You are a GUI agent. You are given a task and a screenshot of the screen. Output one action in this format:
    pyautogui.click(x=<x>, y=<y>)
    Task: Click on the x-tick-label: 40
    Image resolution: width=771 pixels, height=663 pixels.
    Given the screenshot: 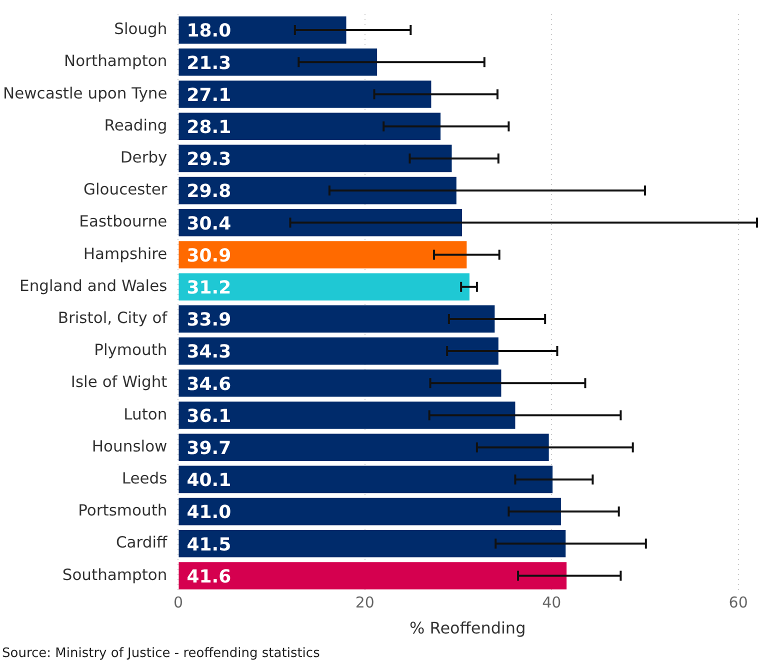 What is the action you would take?
    pyautogui.click(x=552, y=603)
    